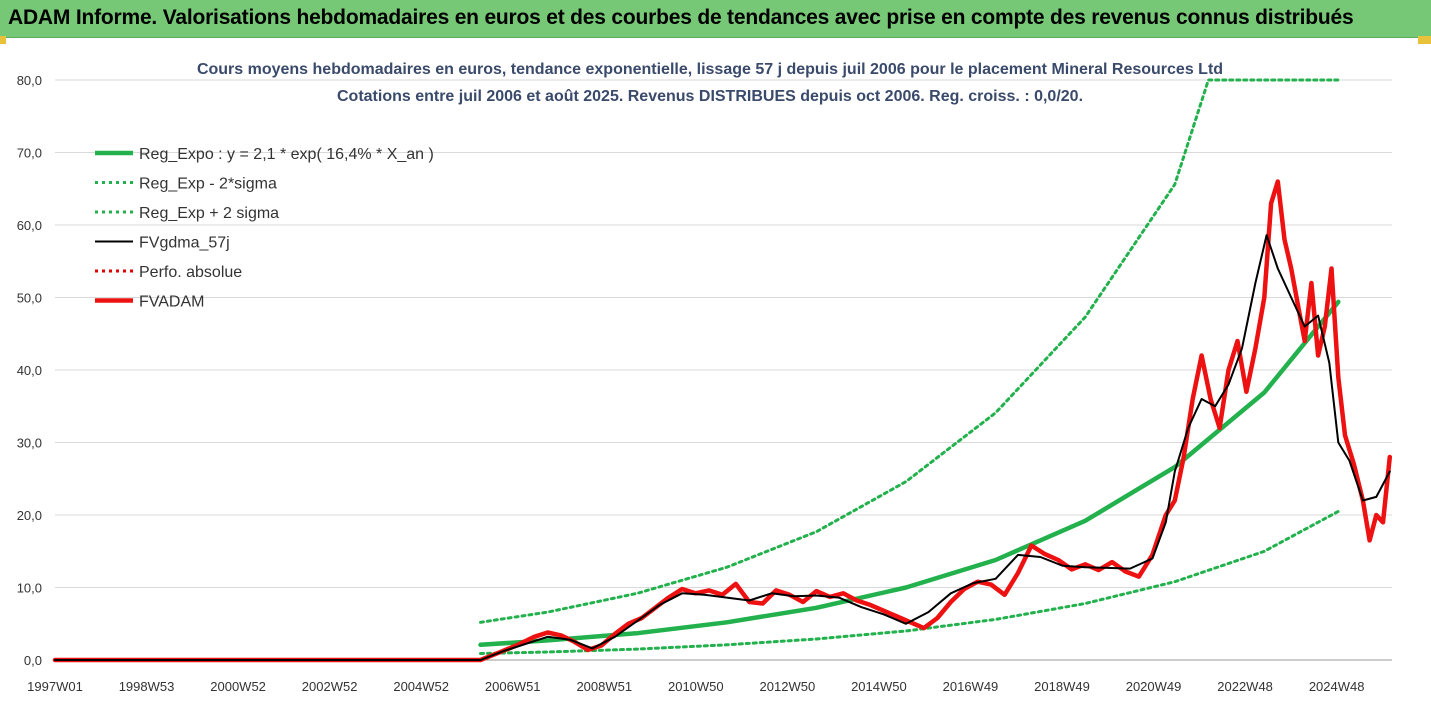 The height and width of the screenshot is (718, 1431). Describe the element at coordinates (3, 40) in the screenshot. I see `corner-mark-left` at that location.